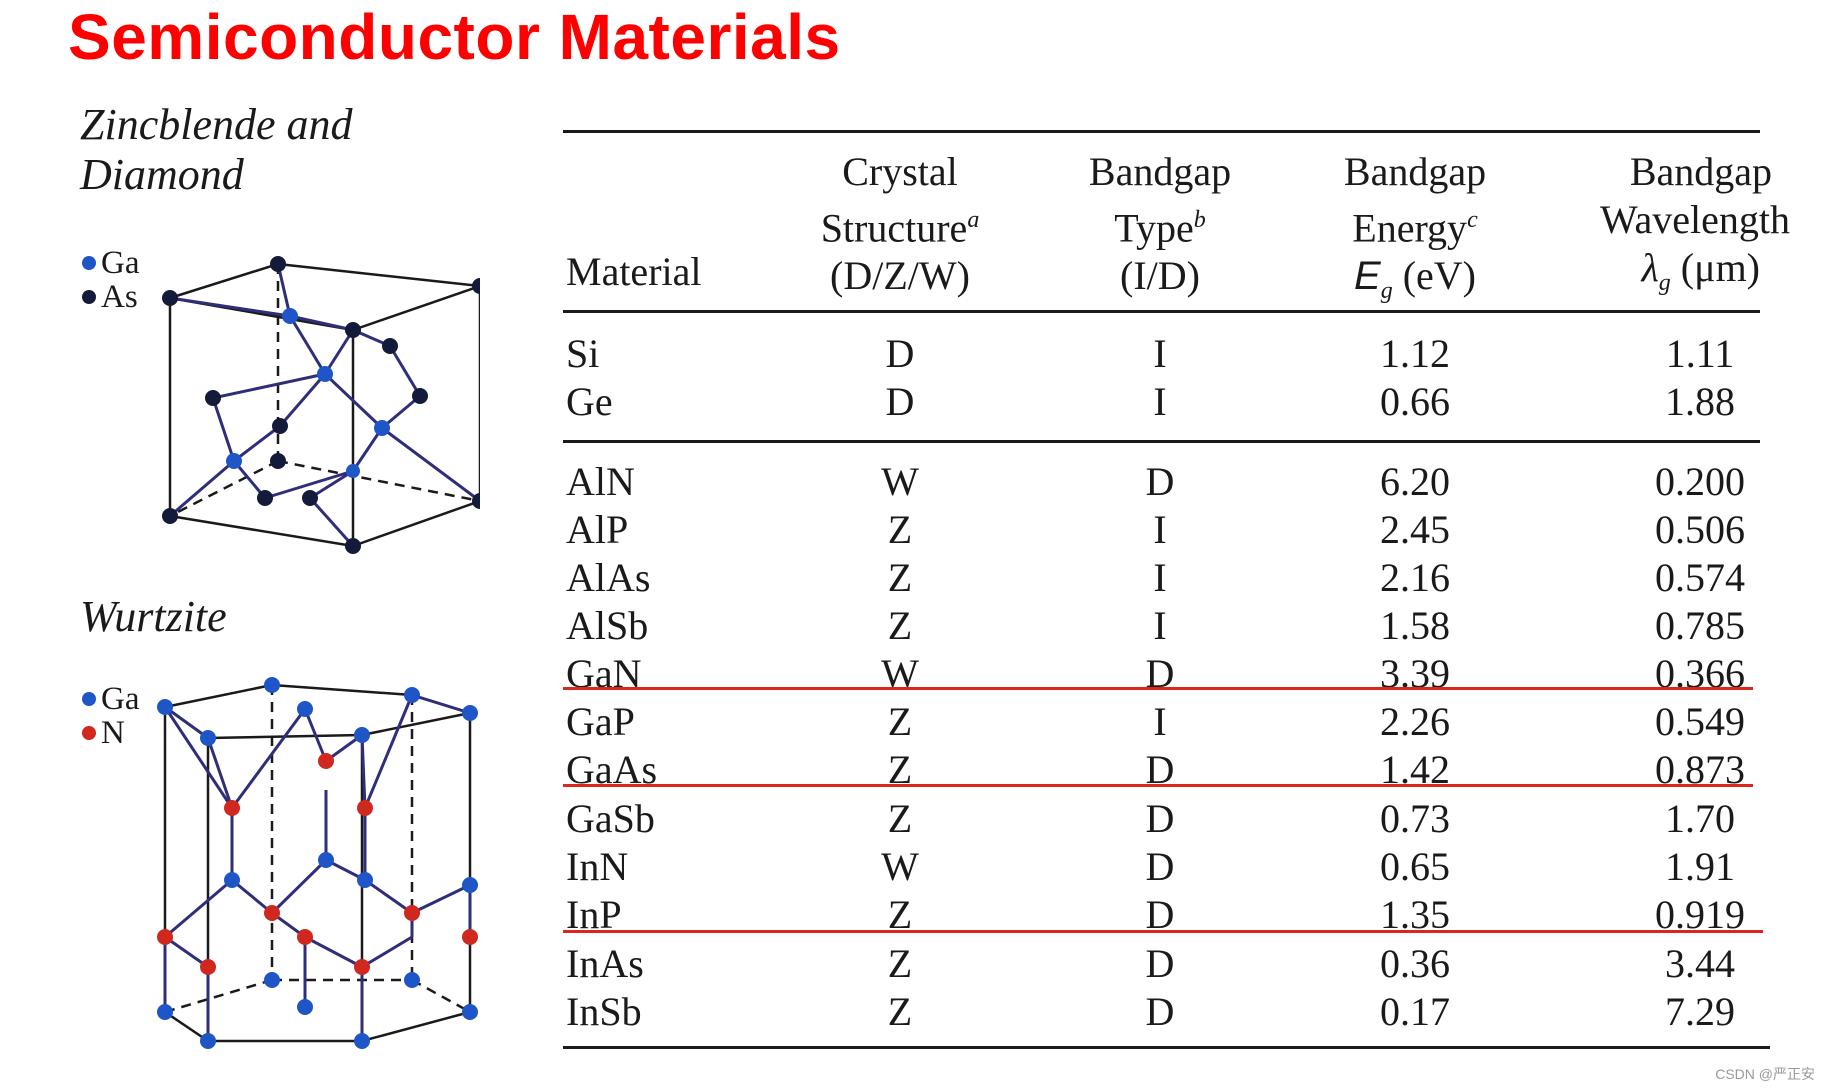 Image resolution: width=1827 pixels, height=1090 pixels. What do you see at coordinates (600, 481) in the screenshot?
I see `cell-material: AlN` at bounding box center [600, 481].